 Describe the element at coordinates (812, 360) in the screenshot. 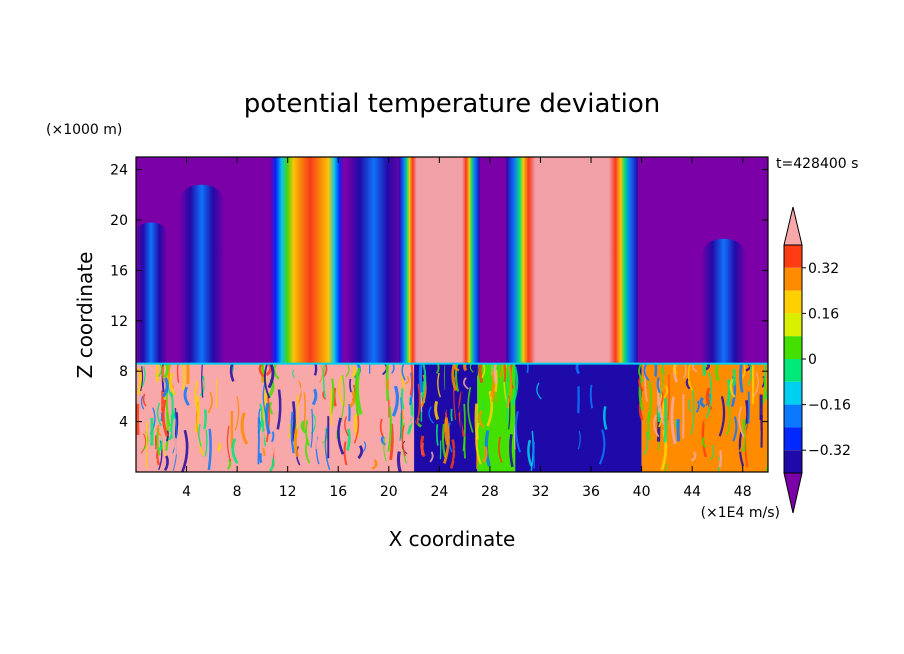

I see `colorbar-tick-label: 0` at that location.